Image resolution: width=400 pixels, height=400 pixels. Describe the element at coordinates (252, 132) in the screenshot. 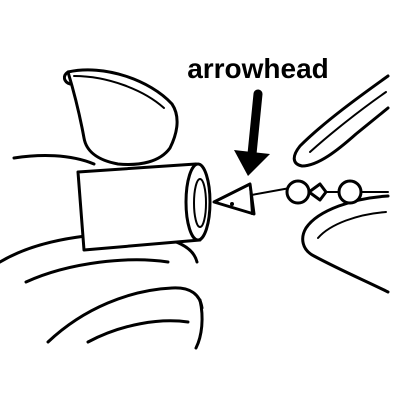

I see `callout-pointer-arrow` at that location.